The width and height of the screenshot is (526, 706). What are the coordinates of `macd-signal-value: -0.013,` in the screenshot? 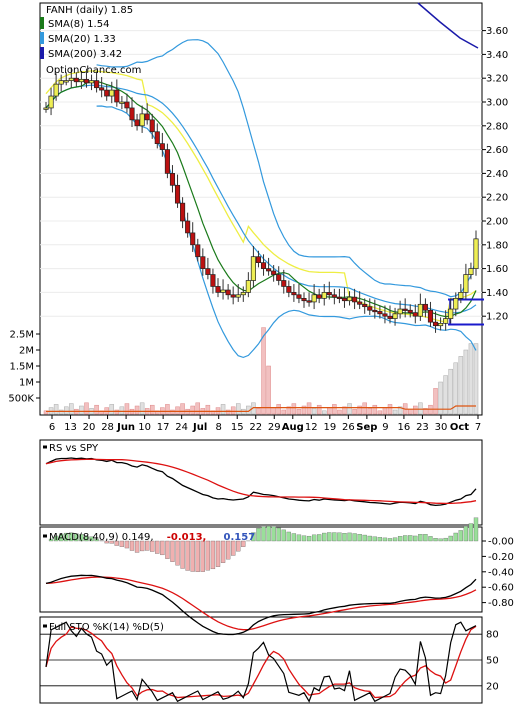 It's located at (187, 537).